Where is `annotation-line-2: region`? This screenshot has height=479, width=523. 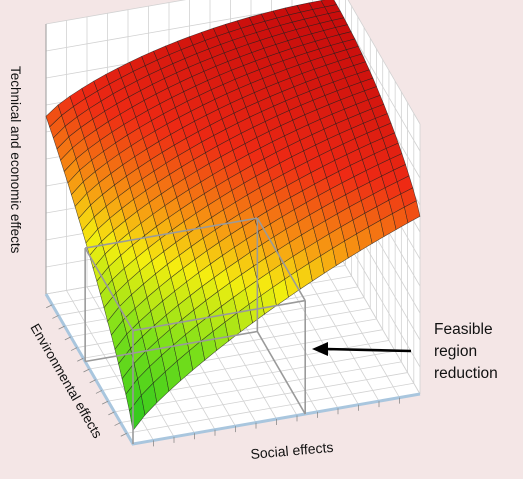 annotation-line-2: region is located at coordinates (455, 351).